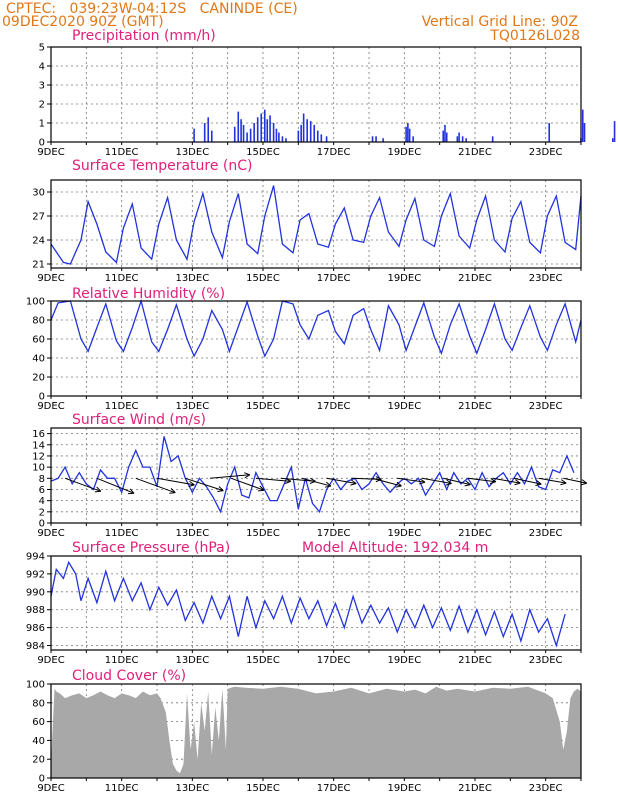 The image size is (618, 800). I want to click on y-tick-label: 2, so click(42, 512).